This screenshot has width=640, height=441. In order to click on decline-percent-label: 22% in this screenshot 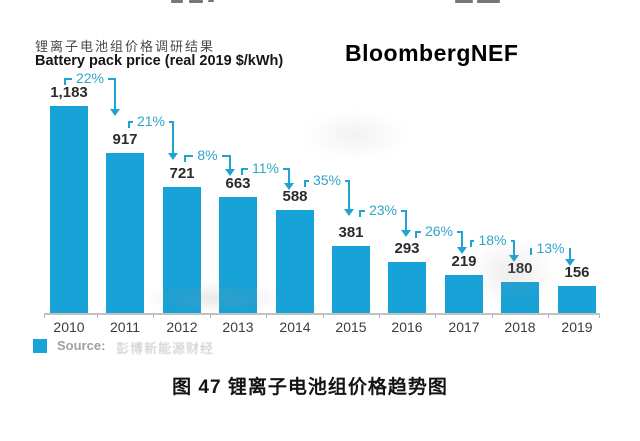, I will do `click(90, 78)`.